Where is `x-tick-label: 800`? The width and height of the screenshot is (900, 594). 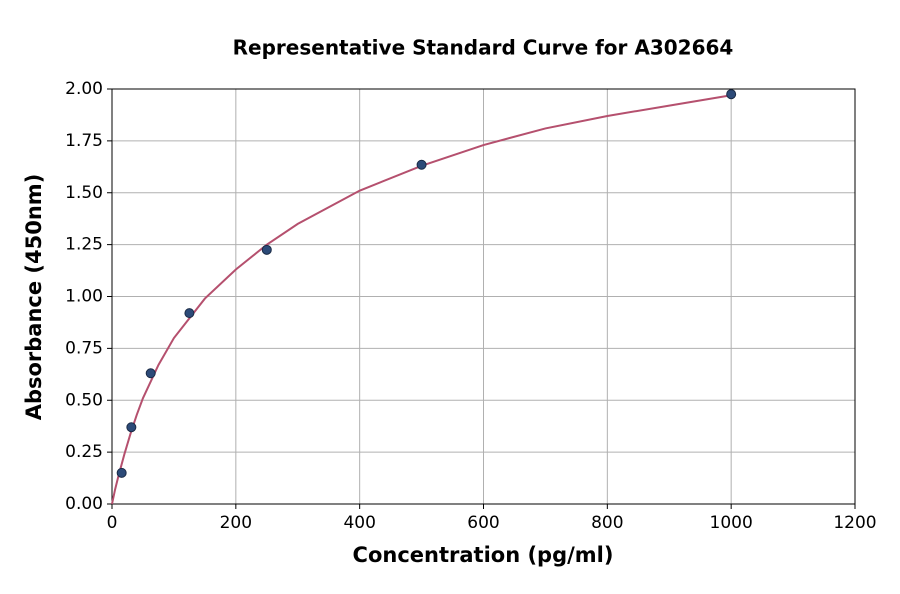
x-tick-label: 800 is located at coordinates (607, 523).